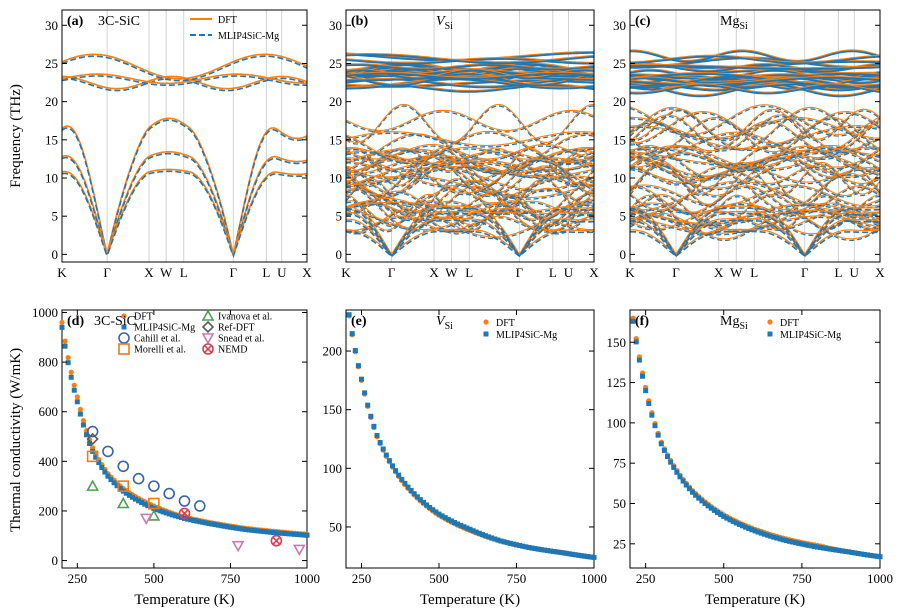  I want to click on branch-ta2-mlip, so click(184, 205).